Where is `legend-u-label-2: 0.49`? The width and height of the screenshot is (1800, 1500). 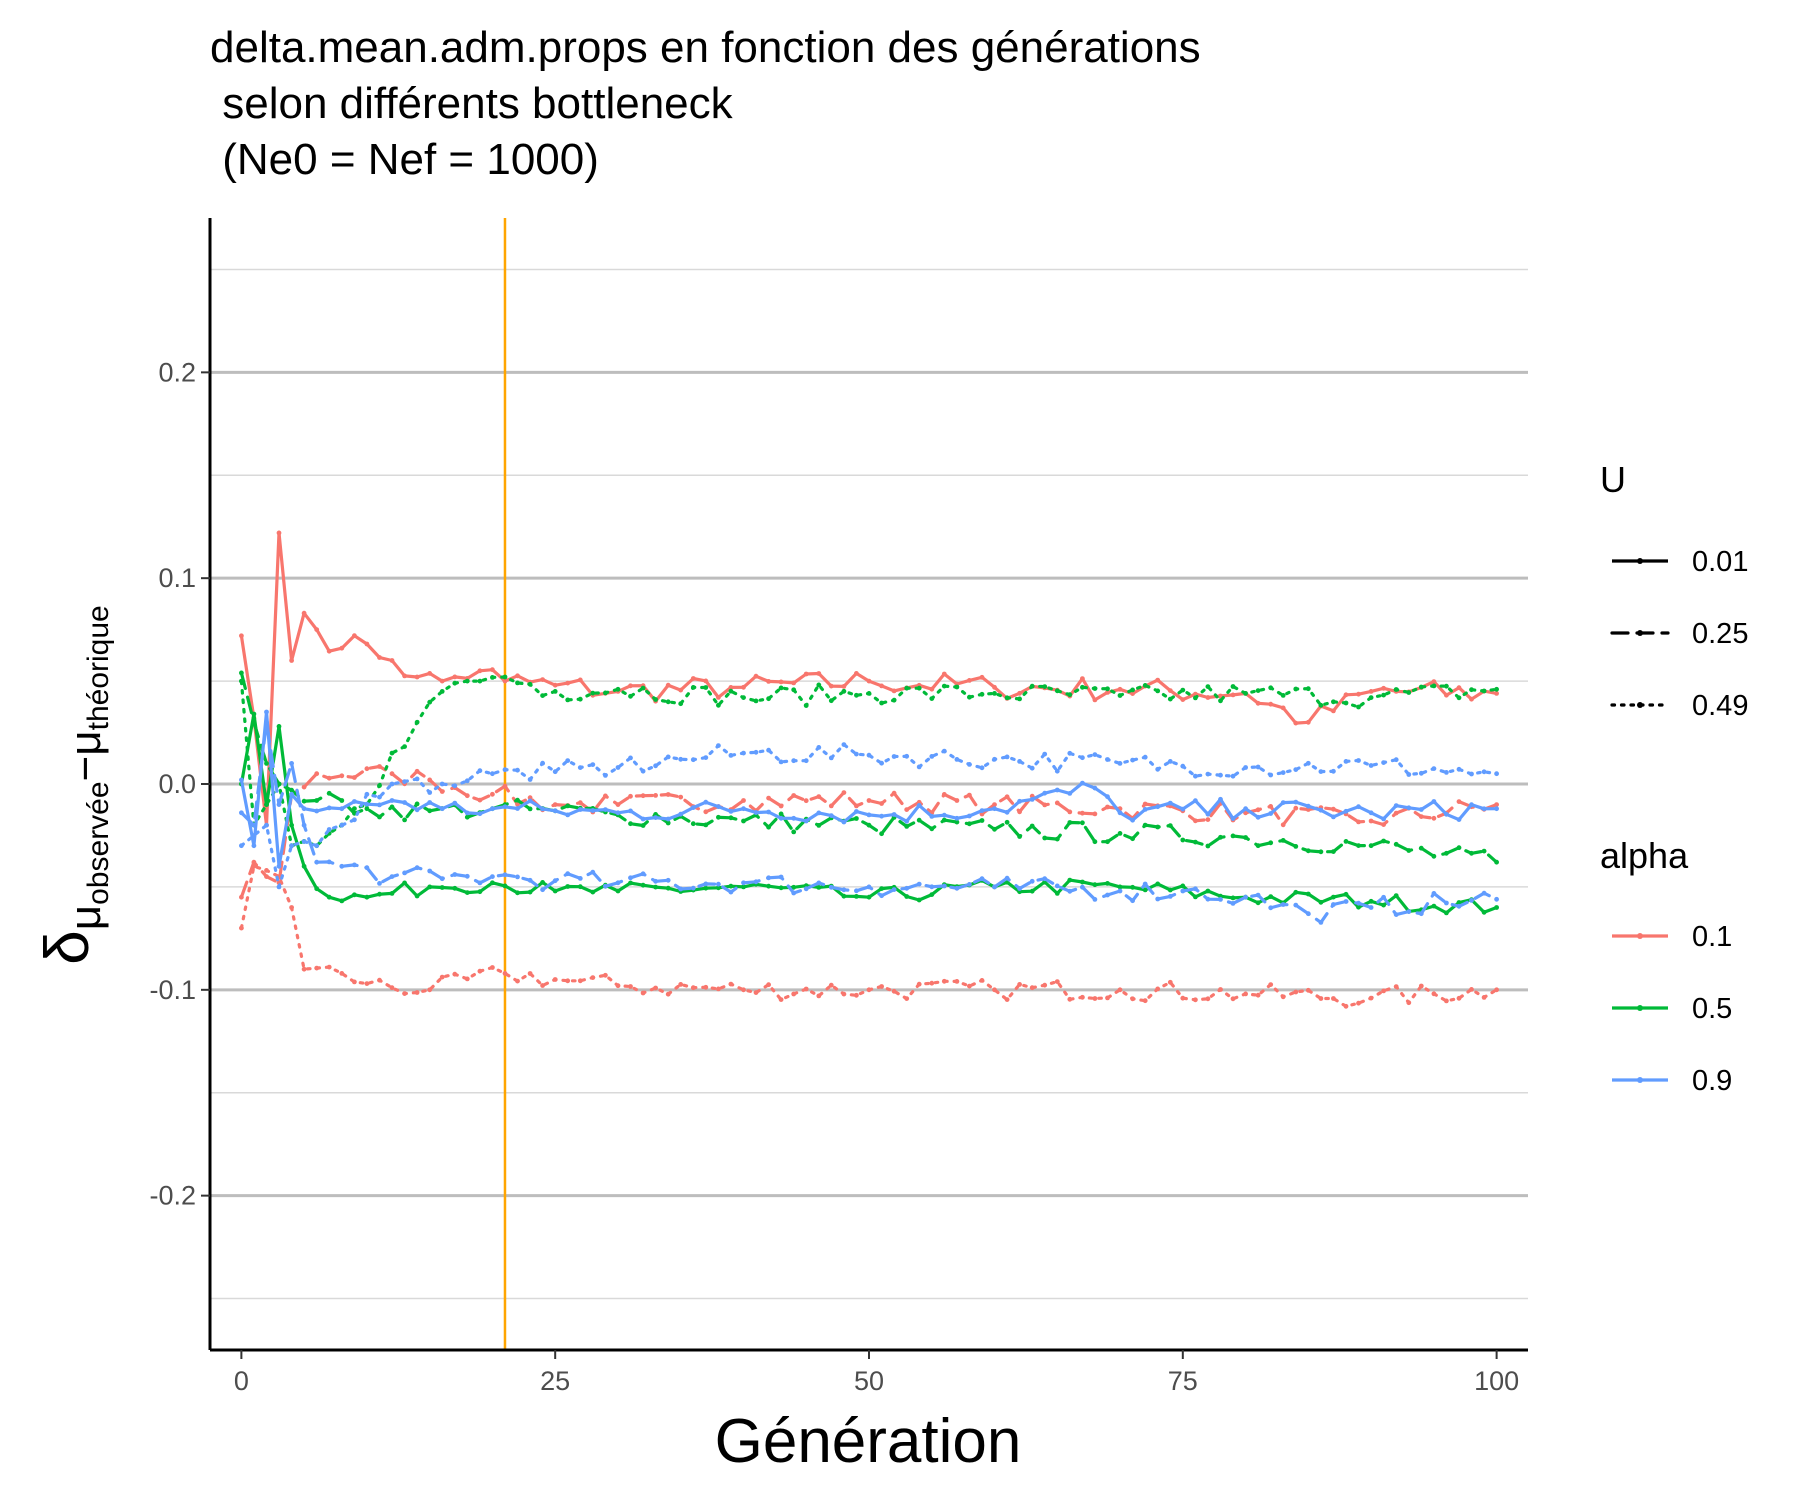
legend-u-label-2: 0.49 is located at coordinates (1720, 706).